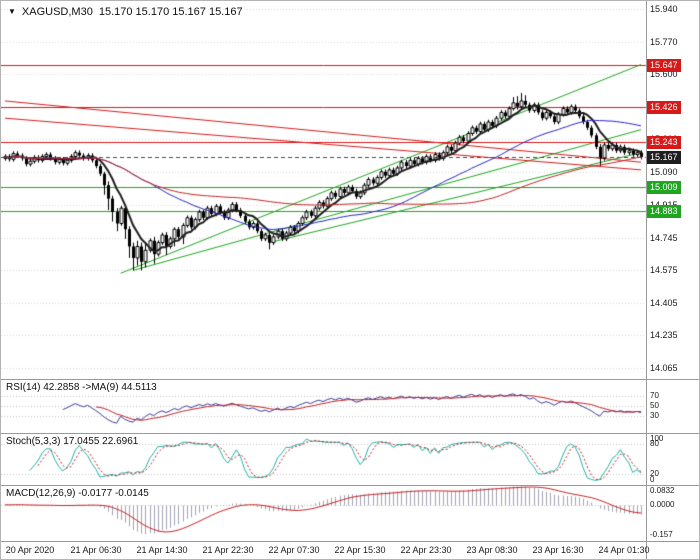 Image resolution: width=700 pixels, height=560 pixels. I want to click on price-tick-label: 14.405, so click(664, 303).